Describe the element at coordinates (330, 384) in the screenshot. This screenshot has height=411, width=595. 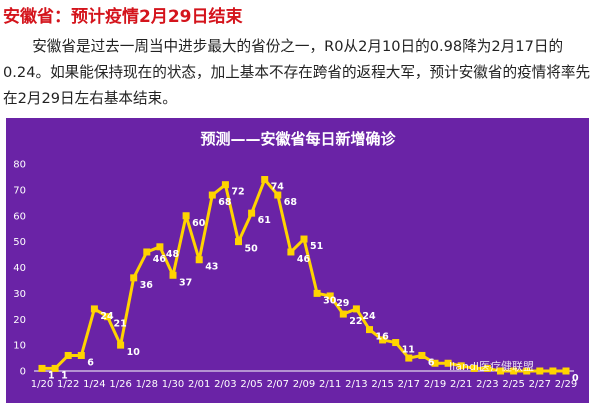
I see `x-tick-label: 2/11` at that location.